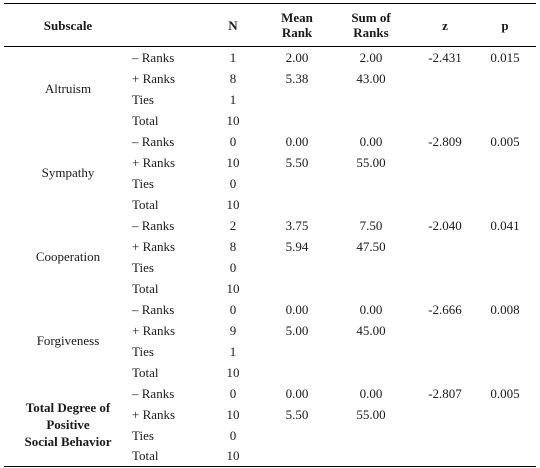  Describe the element at coordinates (371, 17) in the screenshot. I see `header-sum-ranks-line1: Sum of` at that location.